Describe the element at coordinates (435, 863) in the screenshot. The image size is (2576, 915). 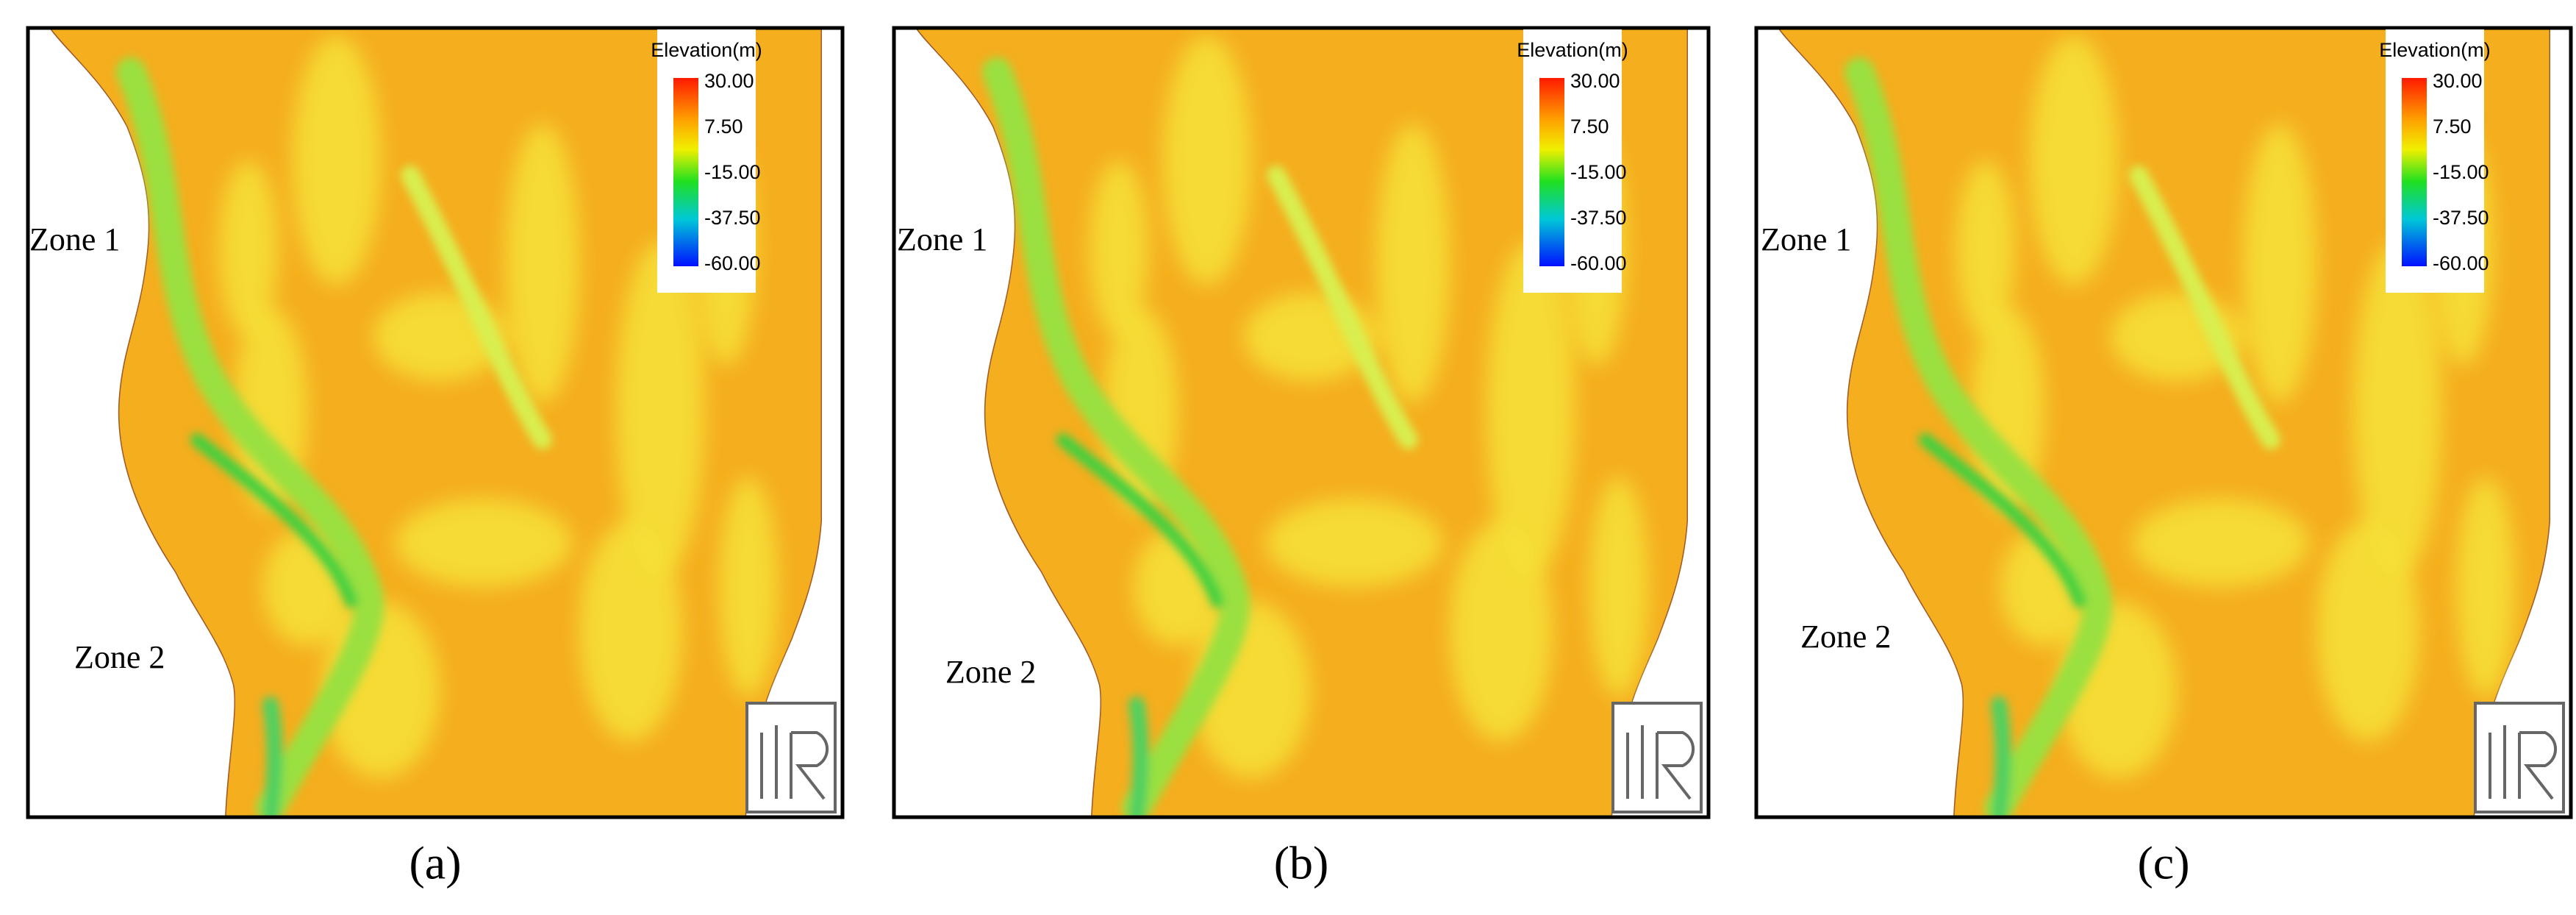
I see `panel-caption: (a)` at that location.